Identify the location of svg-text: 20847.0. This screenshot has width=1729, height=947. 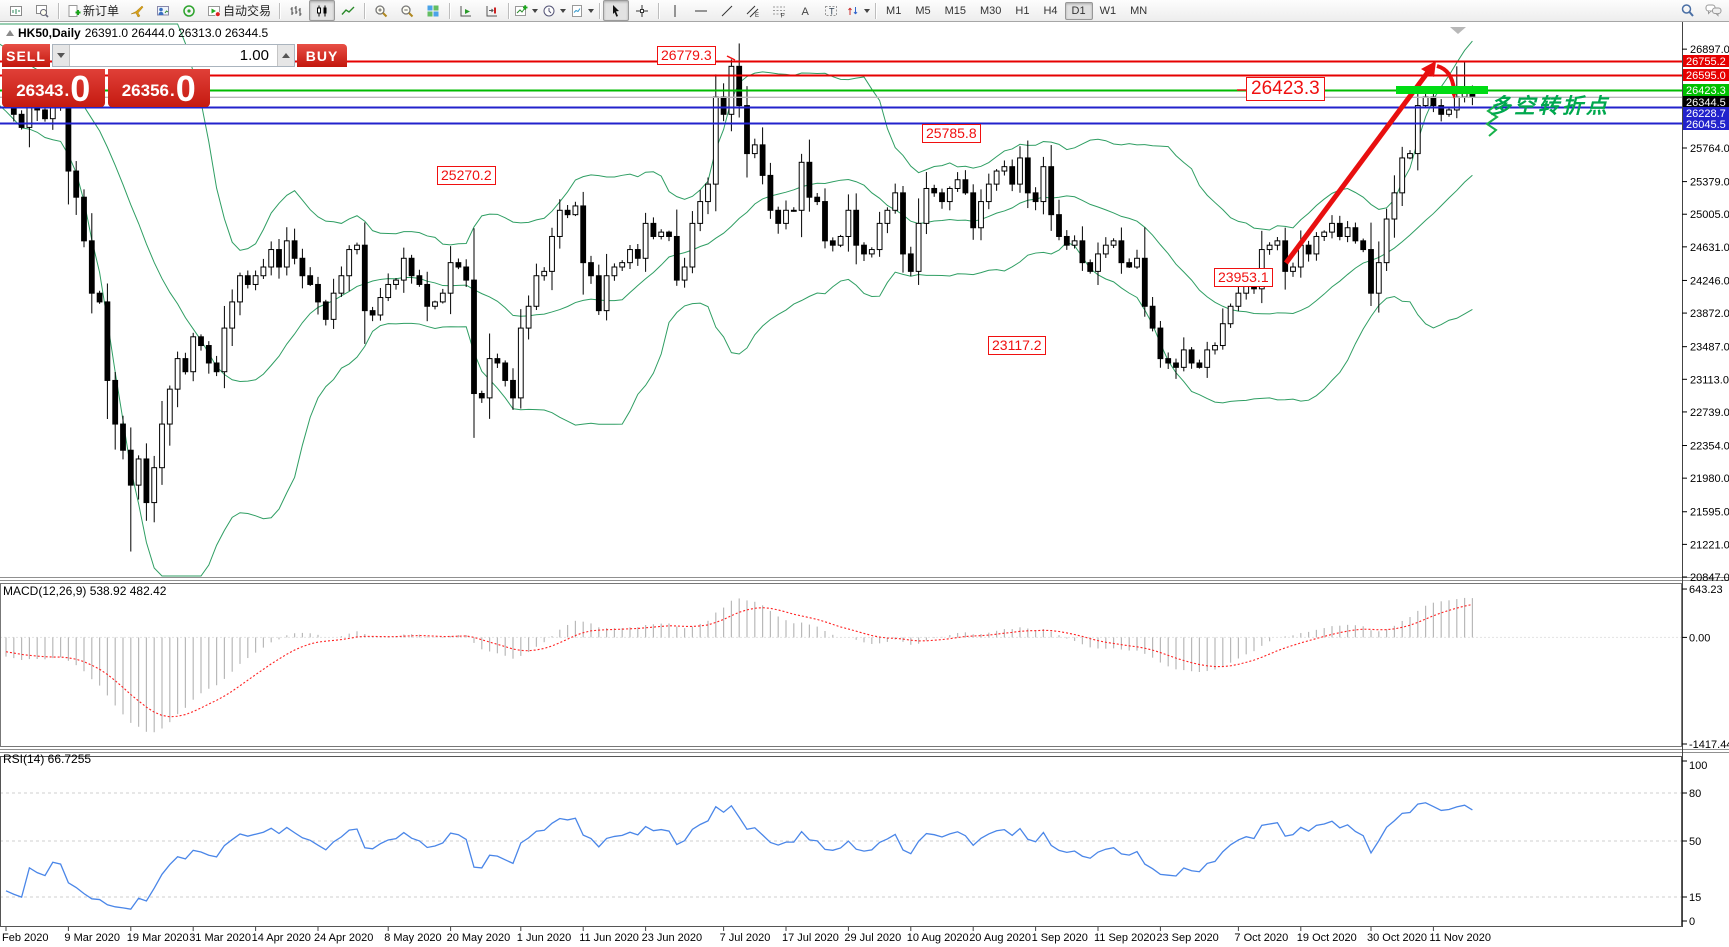
(1709, 578).